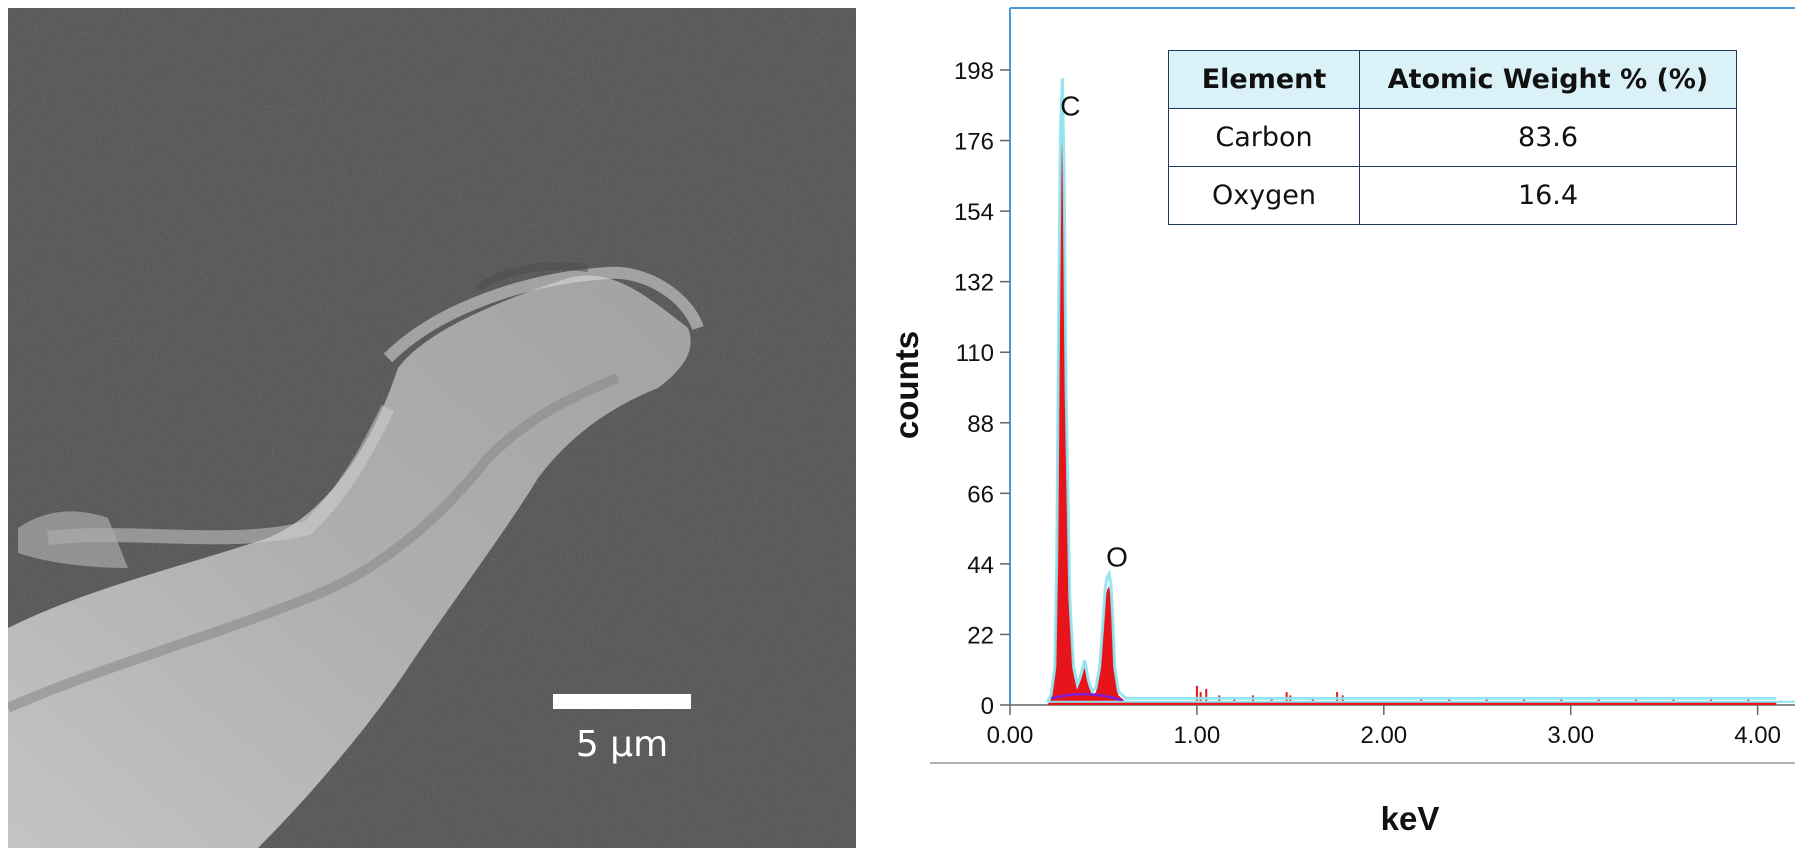 This screenshot has width=1800, height=856. I want to click on peak-label: O, so click(1117, 556).